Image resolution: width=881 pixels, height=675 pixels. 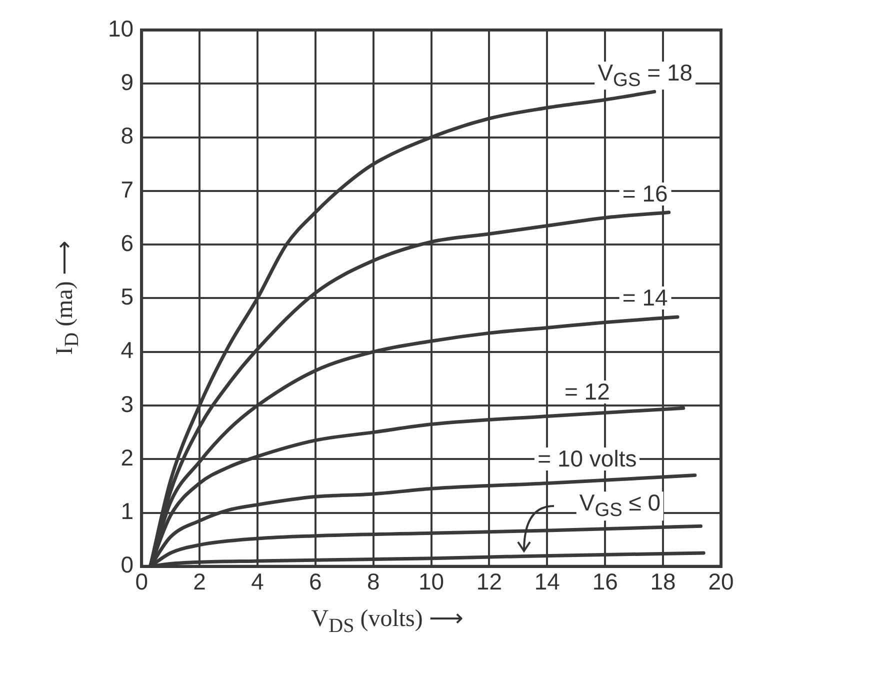 What do you see at coordinates (127, 297) in the screenshot?
I see `y-tick-label: 5` at bounding box center [127, 297].